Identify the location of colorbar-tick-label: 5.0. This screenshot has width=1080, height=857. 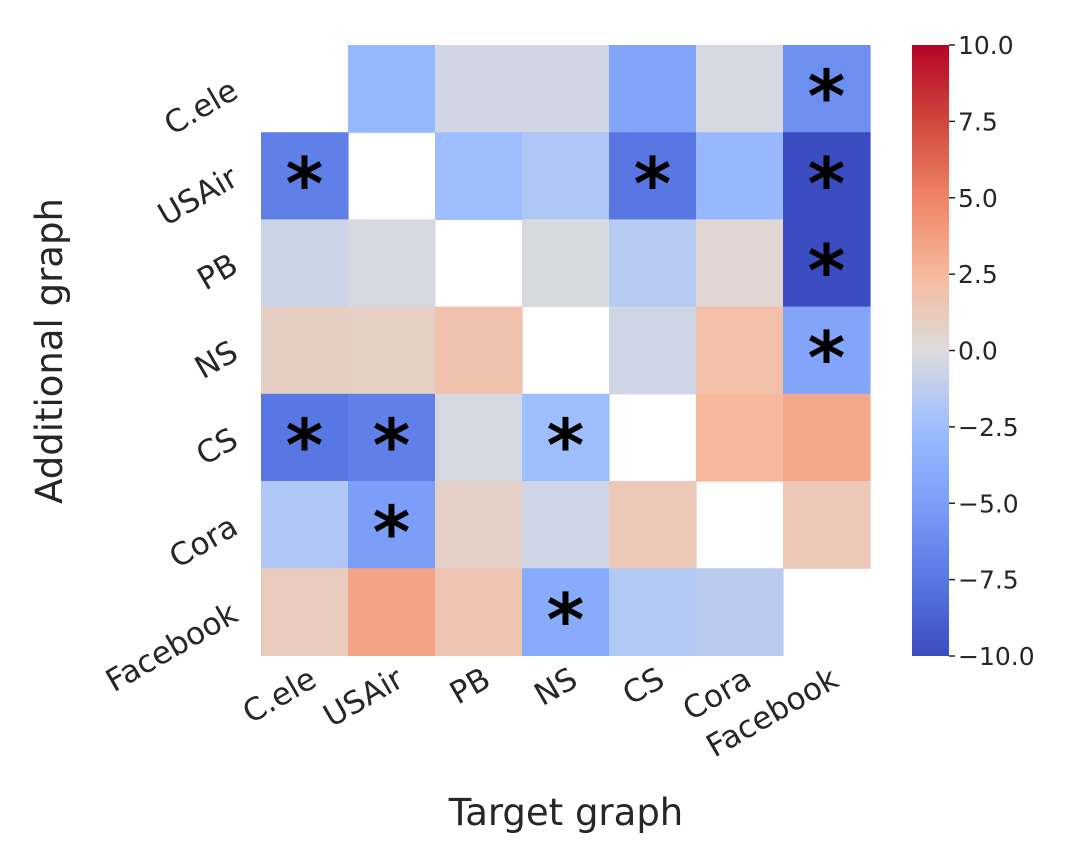
(978, 198).